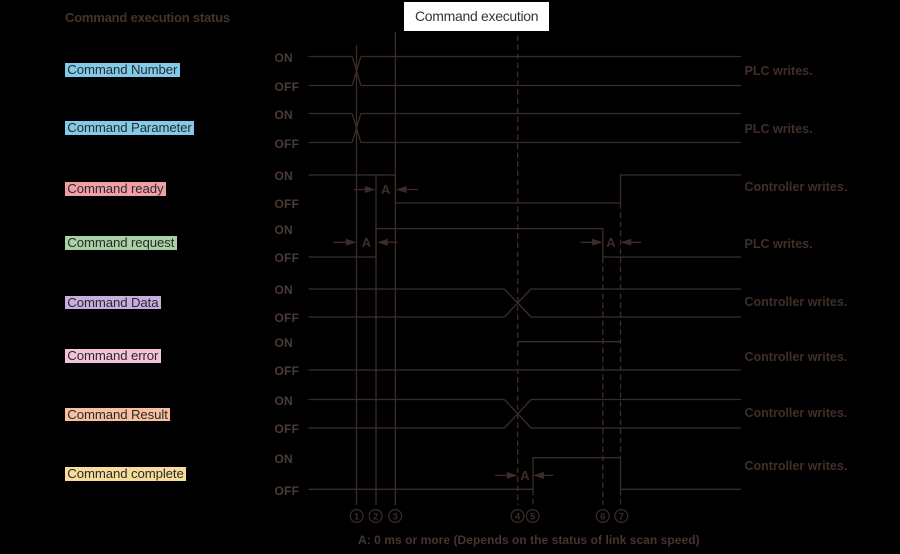 The width and height of the screenshot is (900, 554). Describe the element at coordinates (602, 516) in the screenshot. I see `svg-text: 6` at that location.